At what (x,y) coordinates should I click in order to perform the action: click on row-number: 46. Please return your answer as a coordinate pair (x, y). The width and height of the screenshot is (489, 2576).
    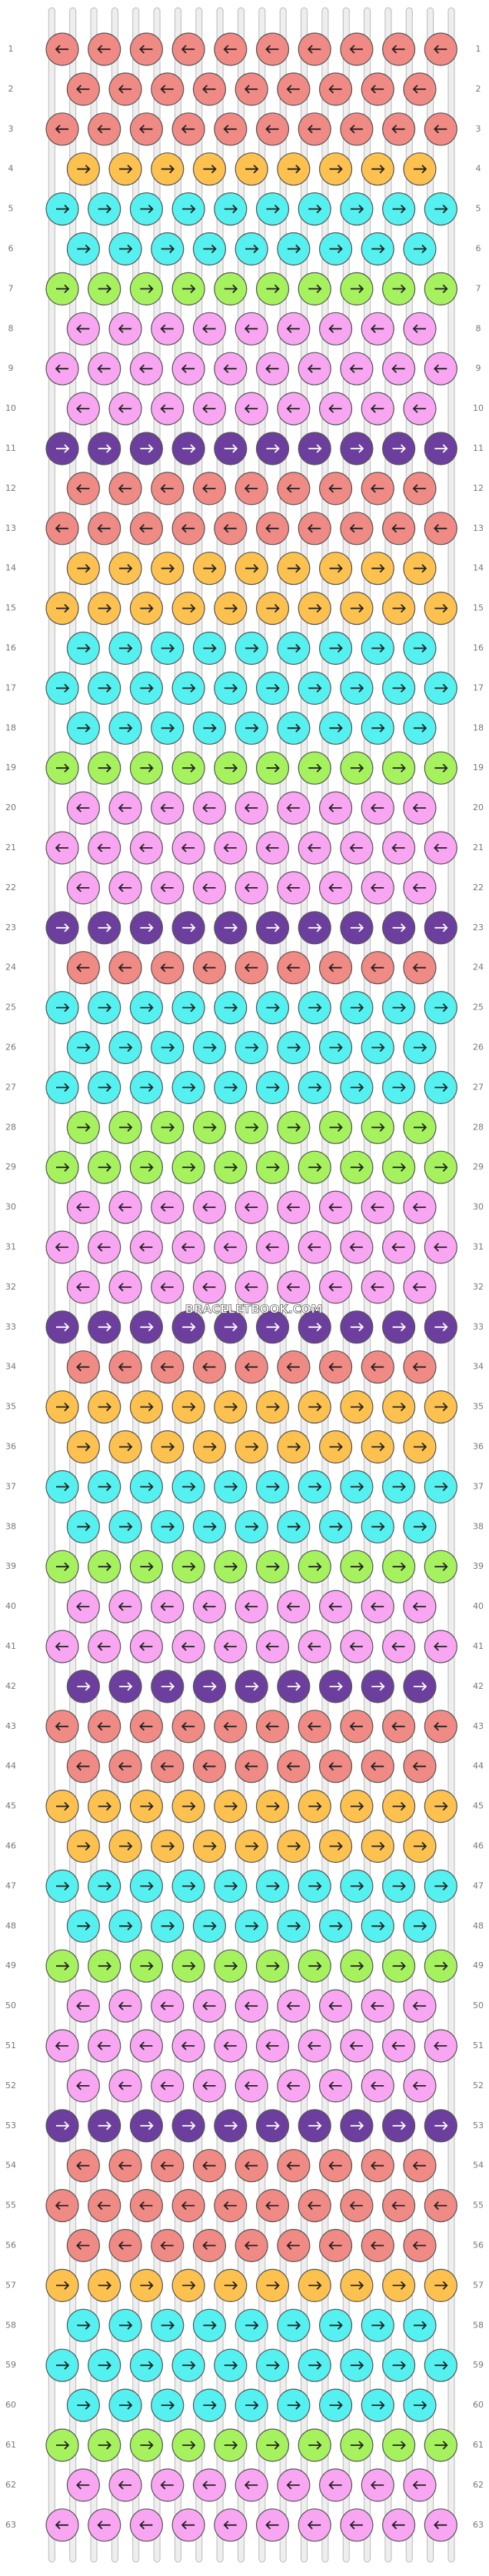
    Looking at the image, I should click on (478, 1846).